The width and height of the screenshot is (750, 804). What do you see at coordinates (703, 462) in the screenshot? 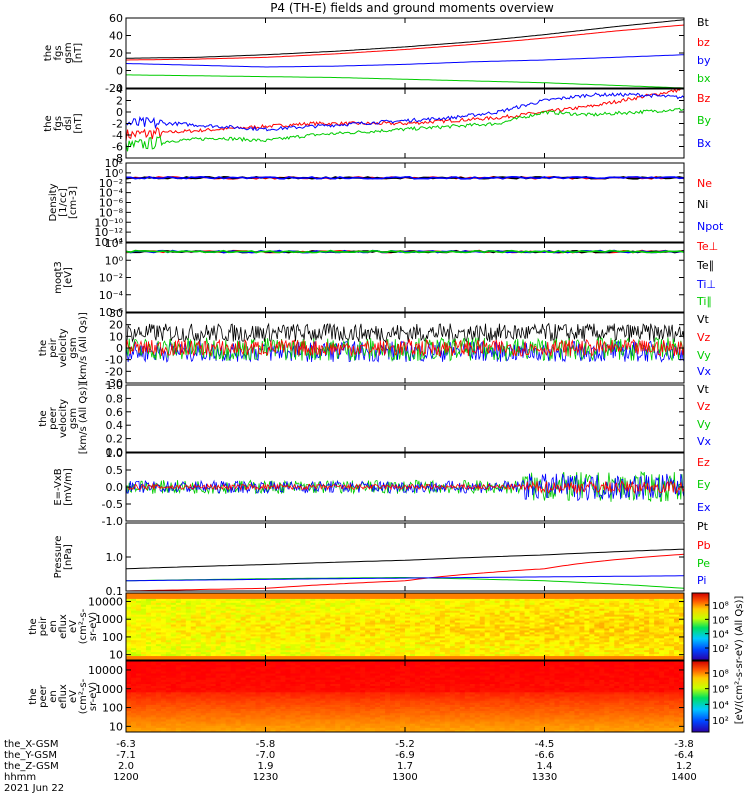
I see `legend-label: Ez` at bounding box center [703, 462].